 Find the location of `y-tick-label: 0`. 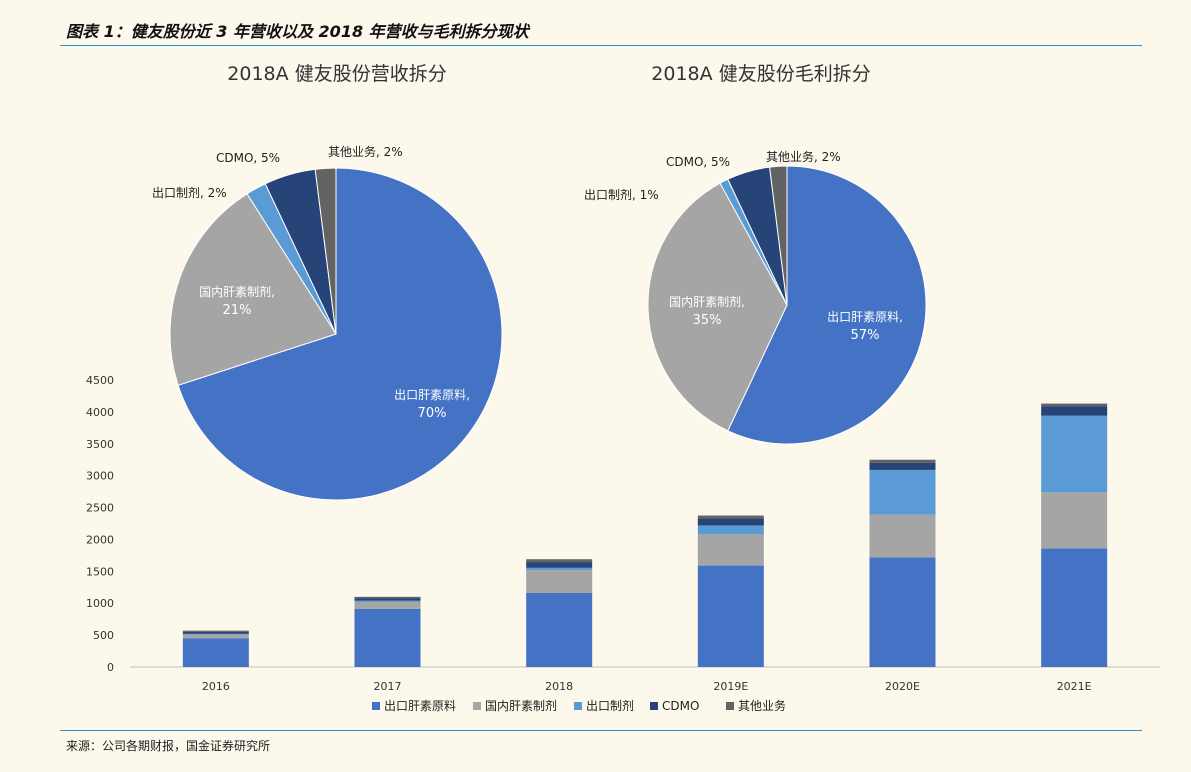

y-tick-label: 0 is located at coordinates (110, 667).